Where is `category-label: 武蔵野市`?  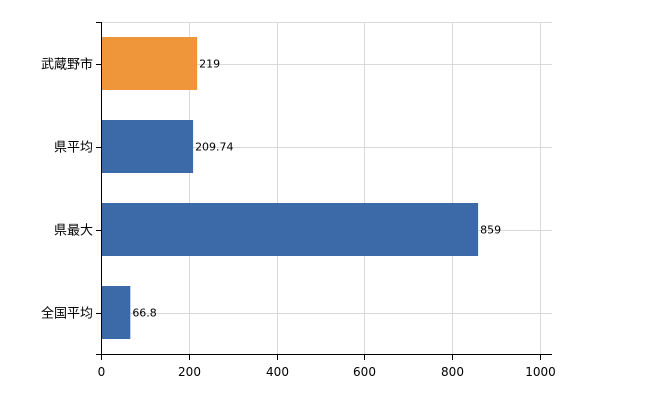
category-label: 武蔵野市 is located at coordinates (67, 65).